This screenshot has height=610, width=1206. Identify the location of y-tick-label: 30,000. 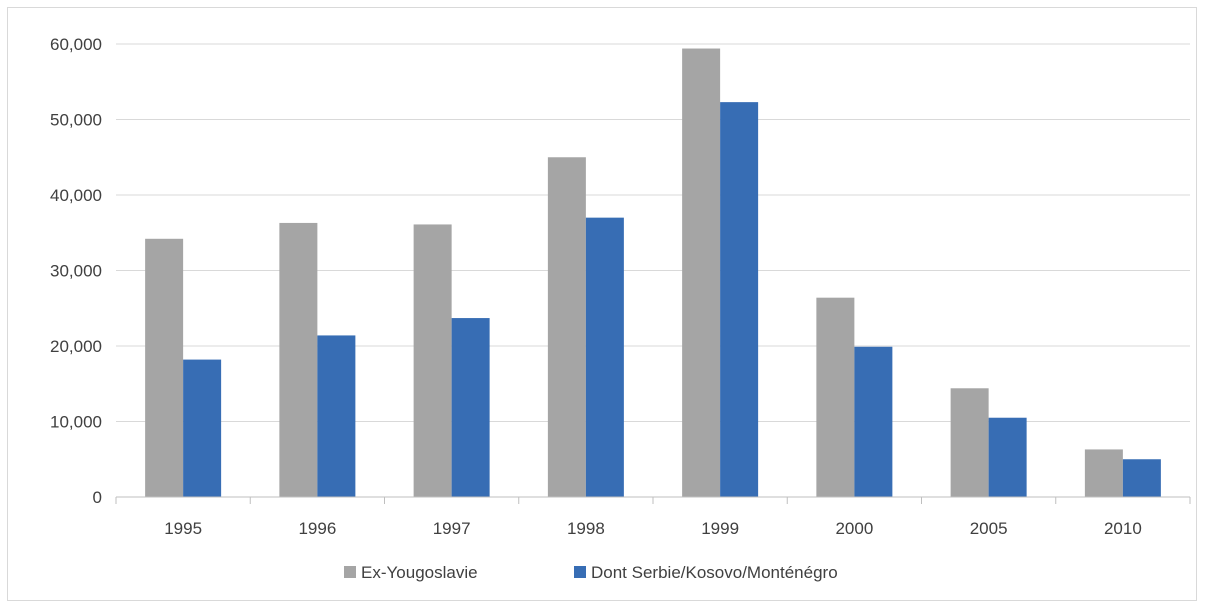
(76, 271).